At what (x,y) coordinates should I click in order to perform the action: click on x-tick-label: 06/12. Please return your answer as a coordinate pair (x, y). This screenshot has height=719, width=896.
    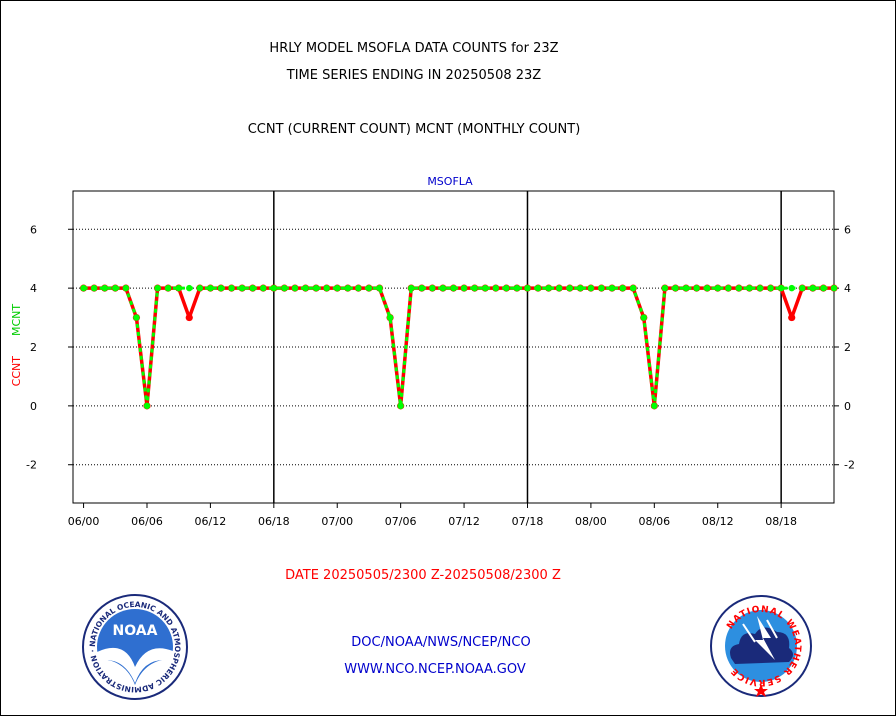
    Looking at the image, I should click on (211, 521).